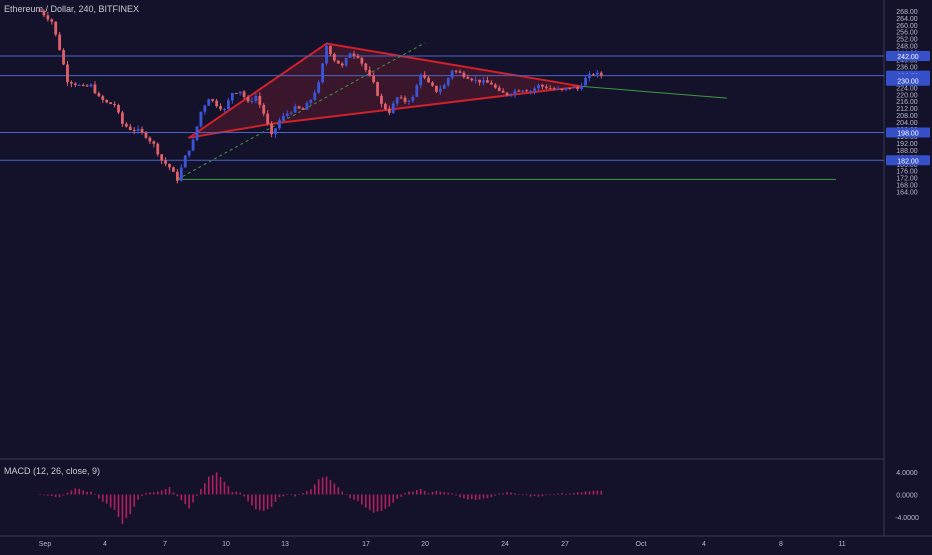 The width and height of the screenshot is (932, 555). What do you see at coordinates (908, 161) in the screenshot?
I see `price-tag-label: 182.00` at bounding box center [908, 161].